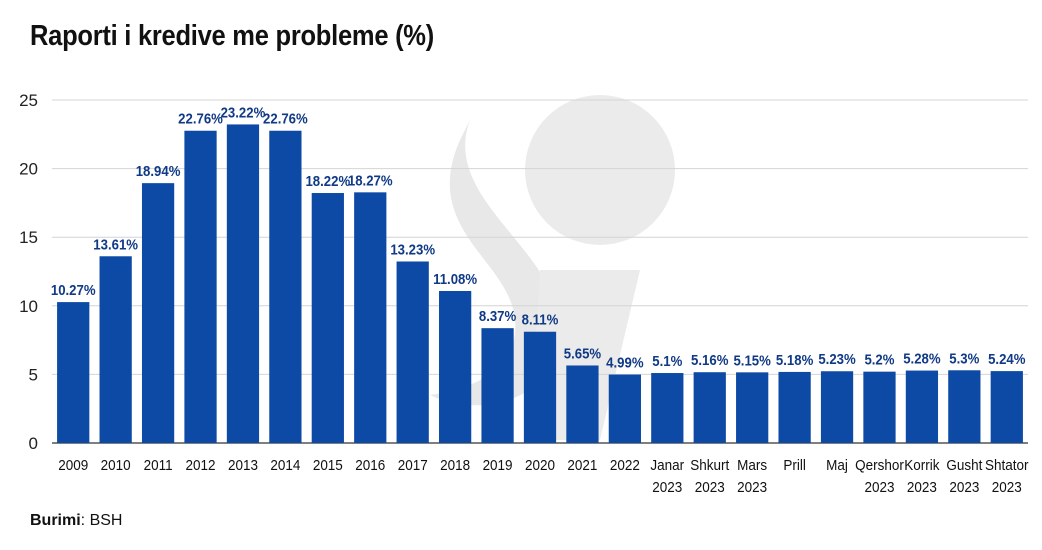 This screenshot has width=1042, height=550. Describe the element at coordinates (498, 465) in the screenshot. I see `x-tick-label: 2019` at that location.